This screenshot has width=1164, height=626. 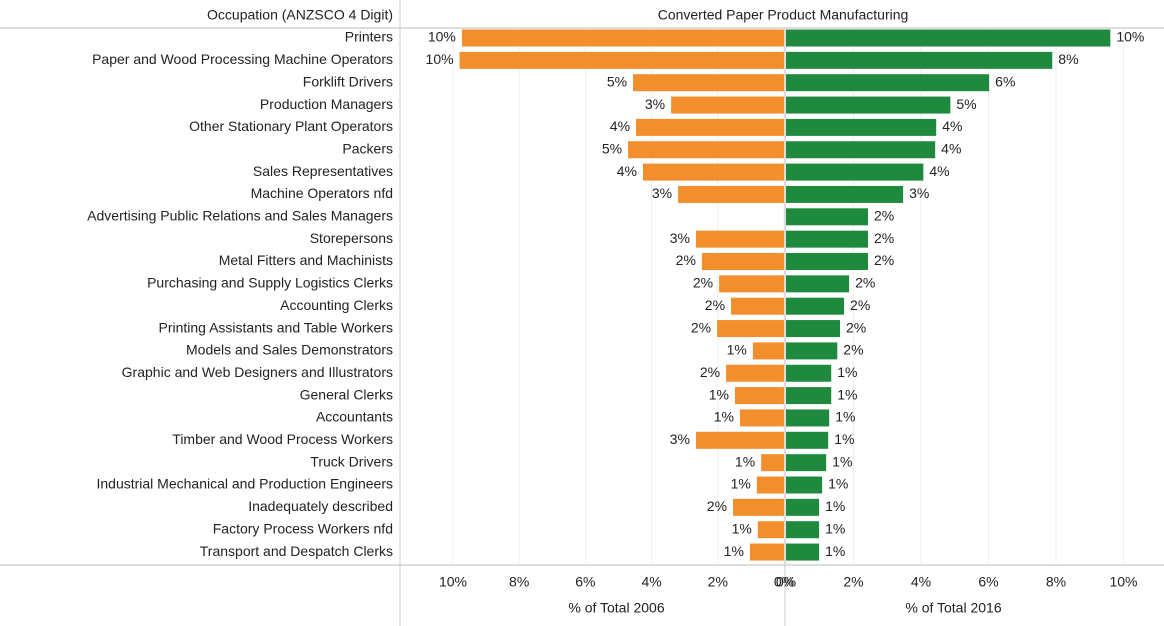 I want to click on value-label: 8%, so click(x=1068, y=59).